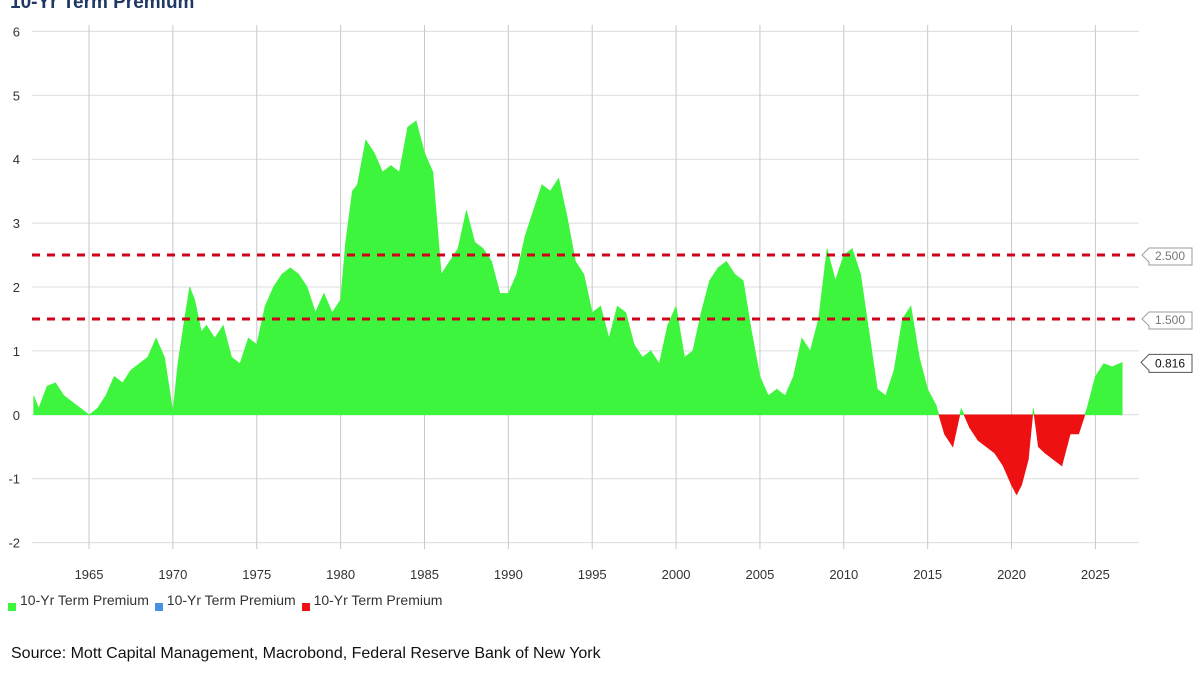  I want to click on legend-item-red: 10-Yr Term Premium, so click(372, 601).